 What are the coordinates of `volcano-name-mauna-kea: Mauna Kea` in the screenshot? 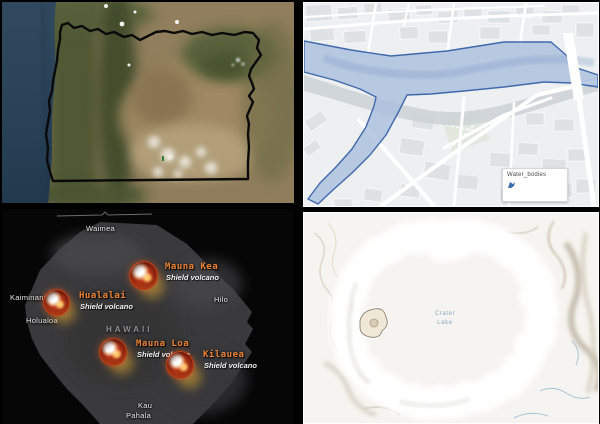 It's located at (192, 267).